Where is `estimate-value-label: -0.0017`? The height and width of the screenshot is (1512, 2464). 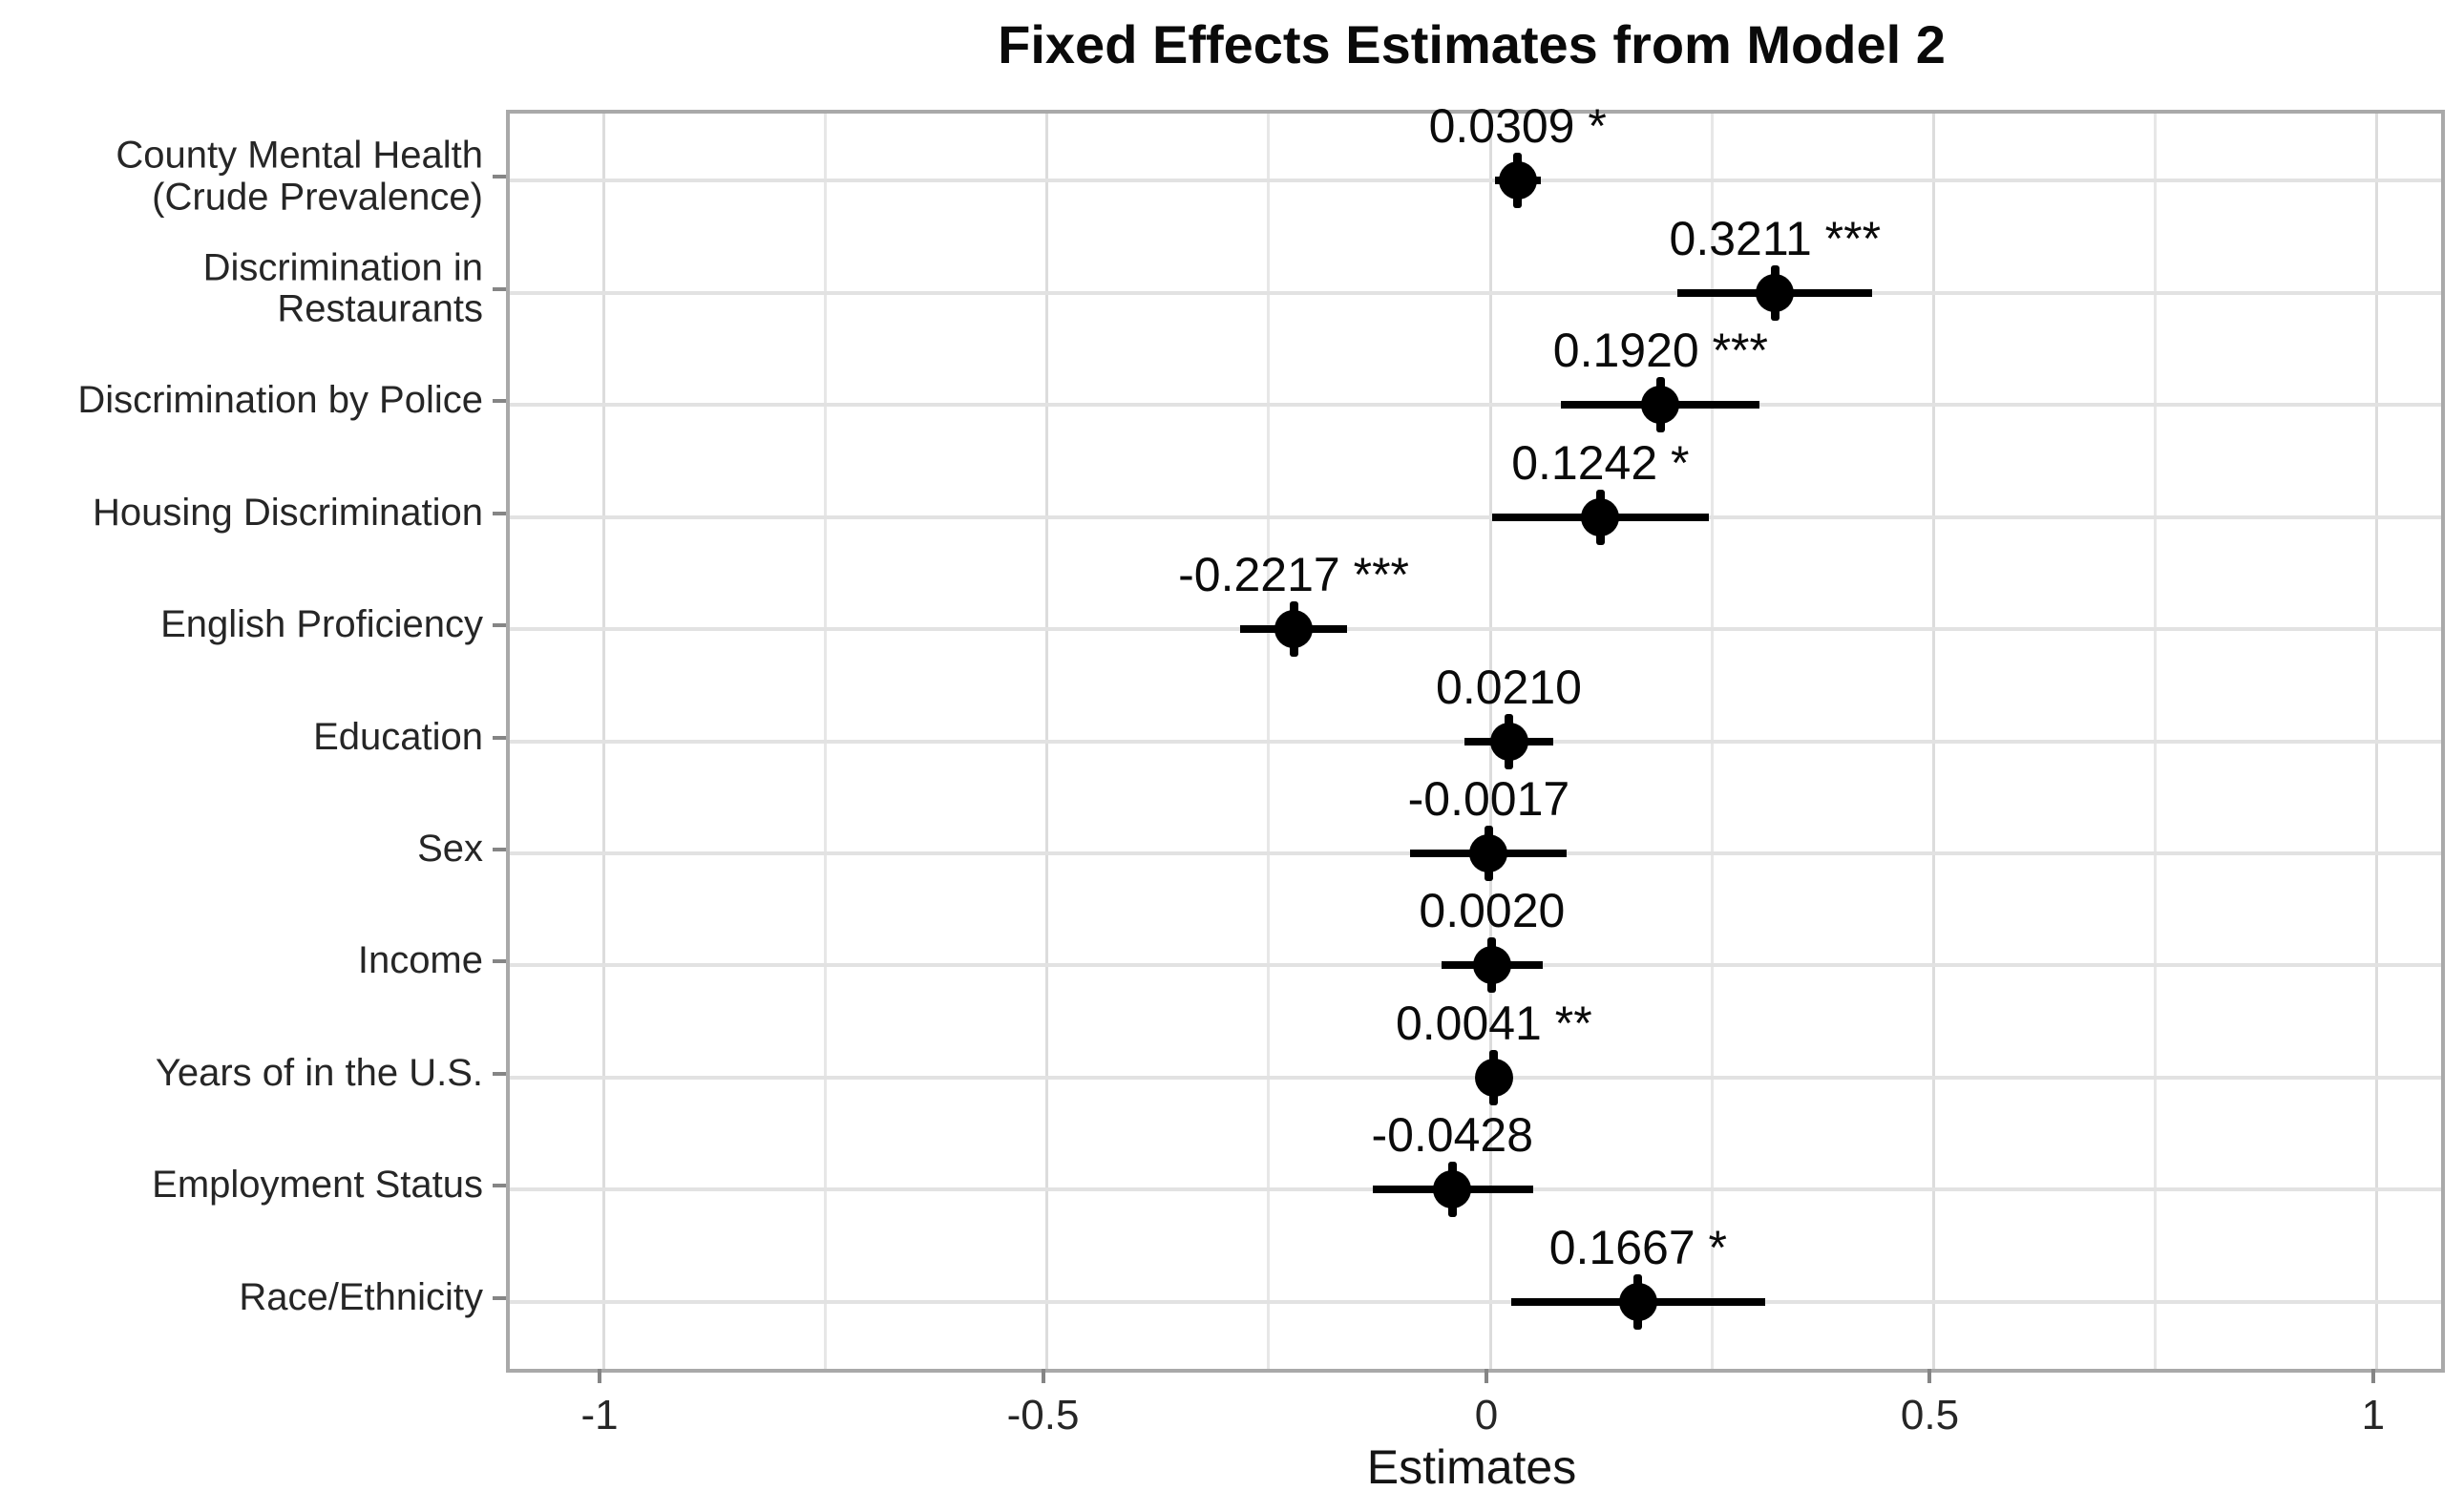
estimate-value-label: -0.0017 is located at coordinates (1488, 798).